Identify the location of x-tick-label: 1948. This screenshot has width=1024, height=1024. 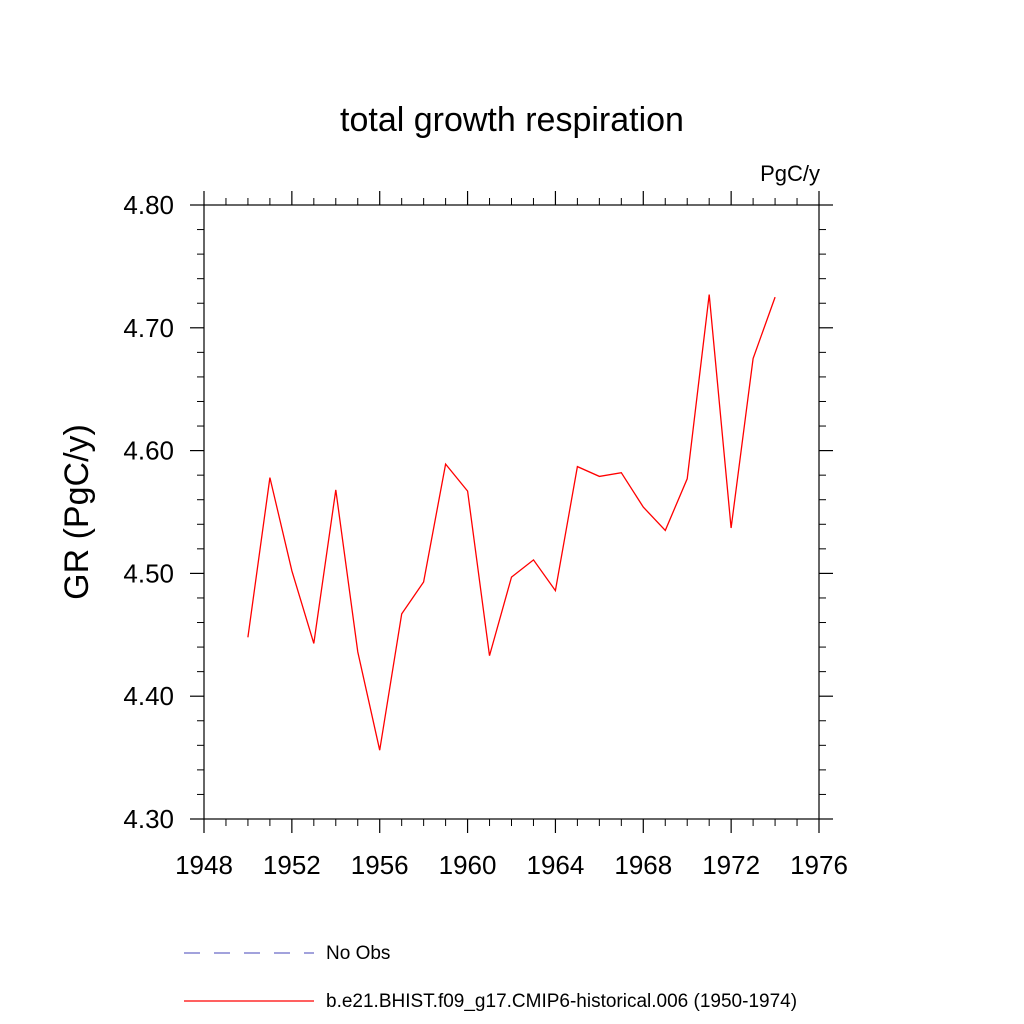
(204, 865).